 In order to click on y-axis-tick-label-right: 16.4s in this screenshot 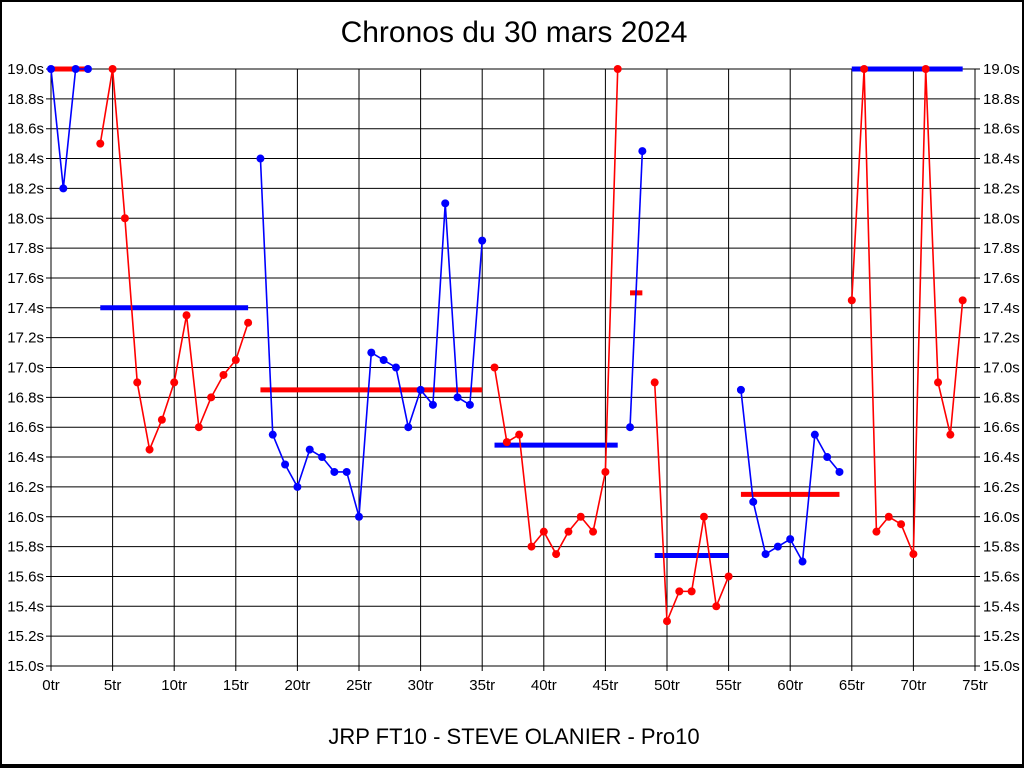, I will do `click(1001, 457)`.